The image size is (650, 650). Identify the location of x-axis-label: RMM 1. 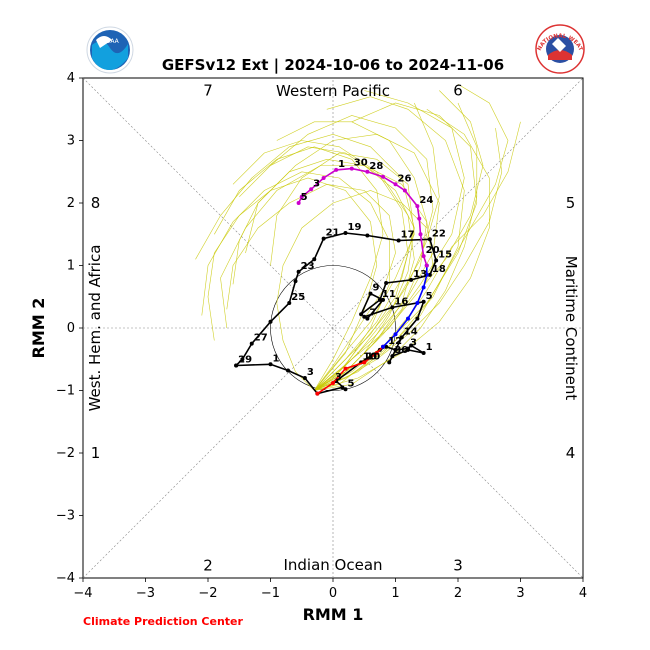
(333, 614).